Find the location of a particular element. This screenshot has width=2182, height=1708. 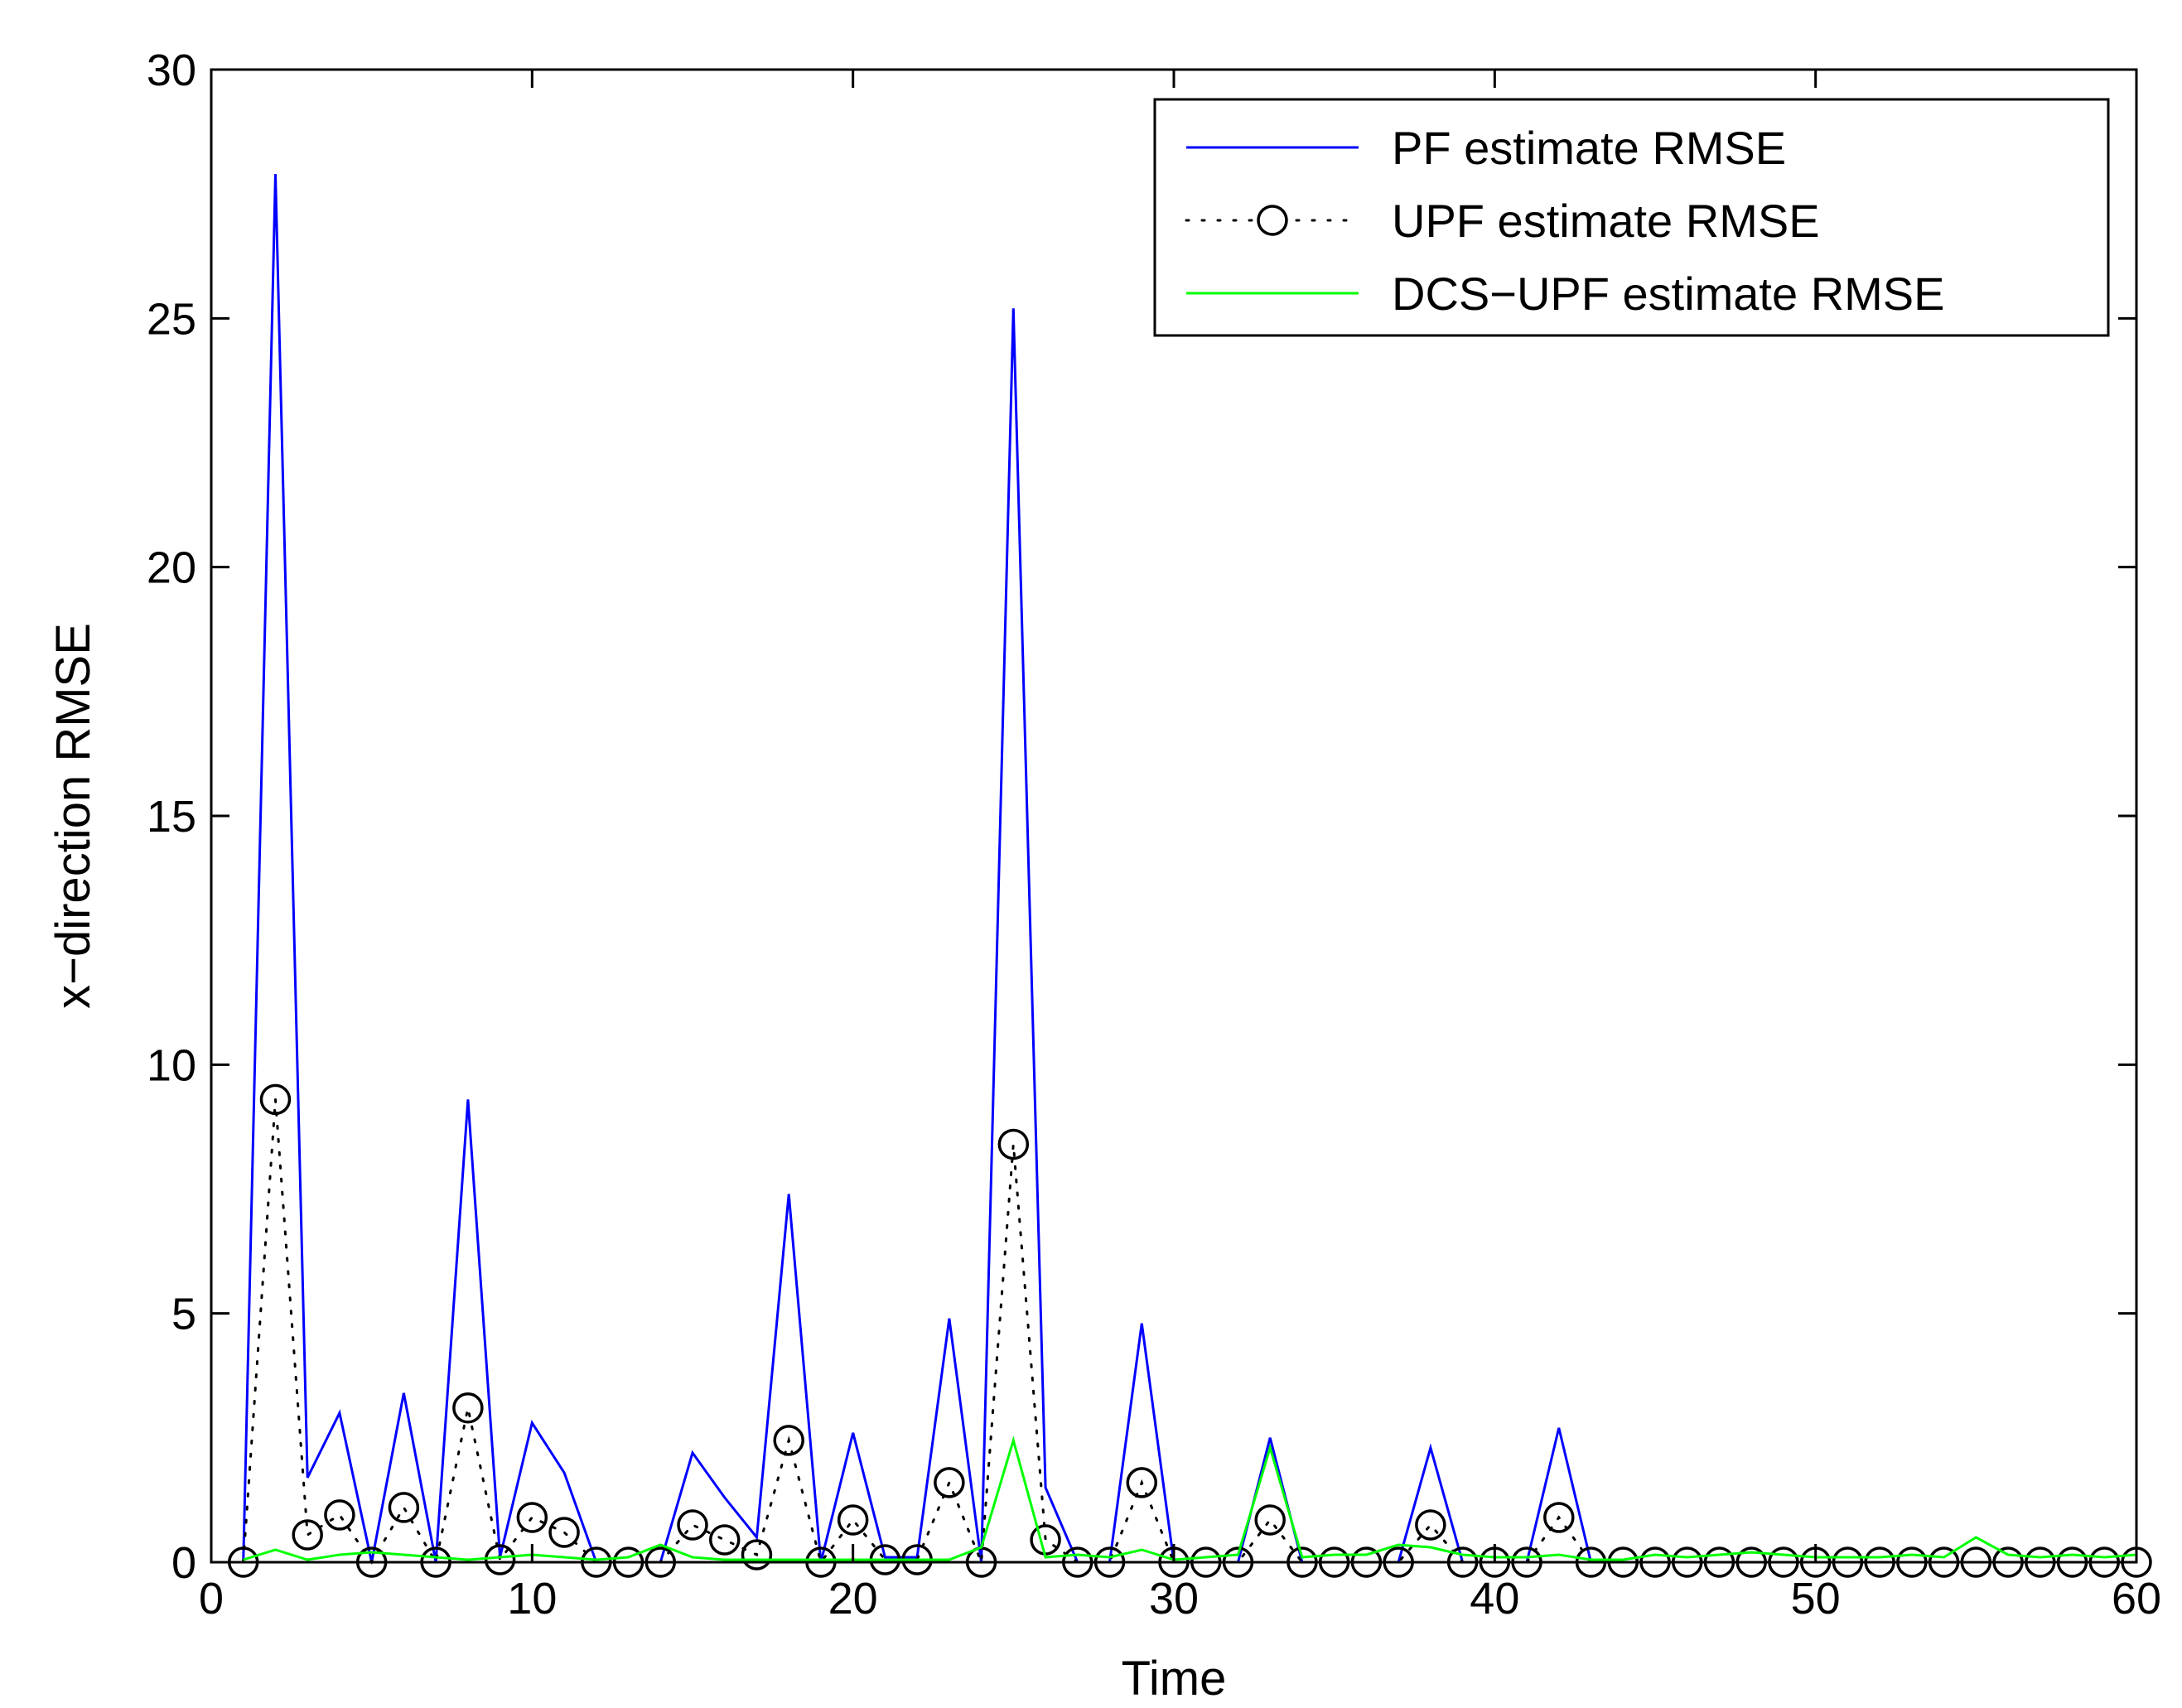

legend-entry: UPF estimate RMSE is located at coordinates (1502, 221).